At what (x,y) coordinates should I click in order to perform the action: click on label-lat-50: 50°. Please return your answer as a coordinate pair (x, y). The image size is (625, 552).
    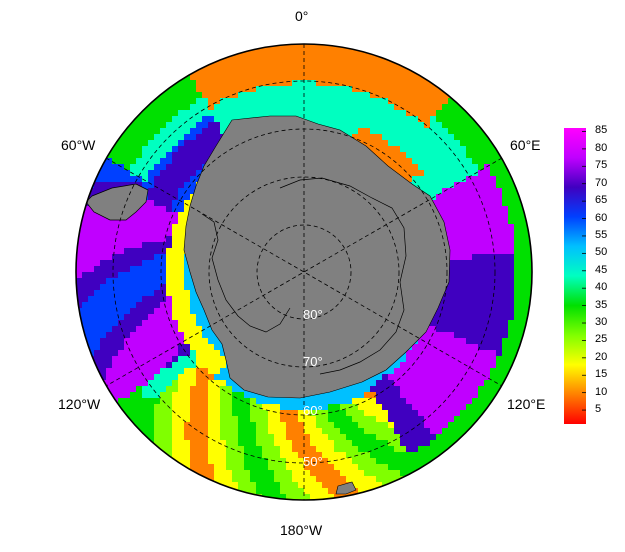
    Looking at the image, I should click on (313, 461).